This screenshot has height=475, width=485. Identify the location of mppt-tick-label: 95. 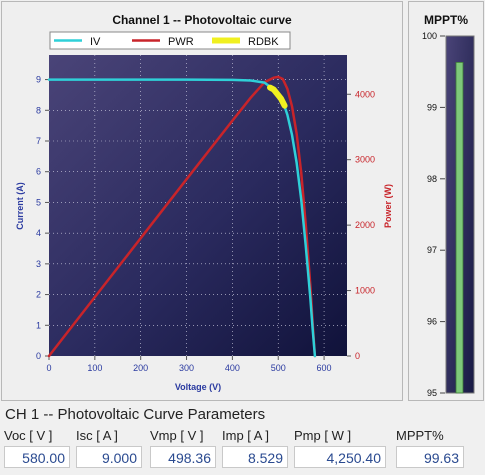
(432, 393).